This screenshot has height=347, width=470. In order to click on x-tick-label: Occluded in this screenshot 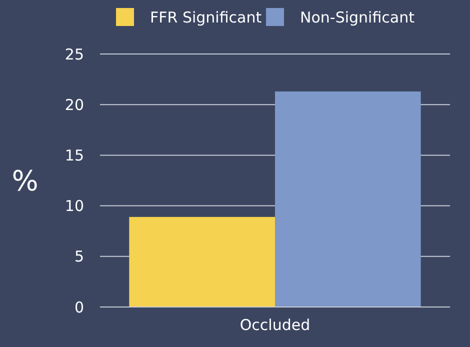, I will do `click(275, 325)`.